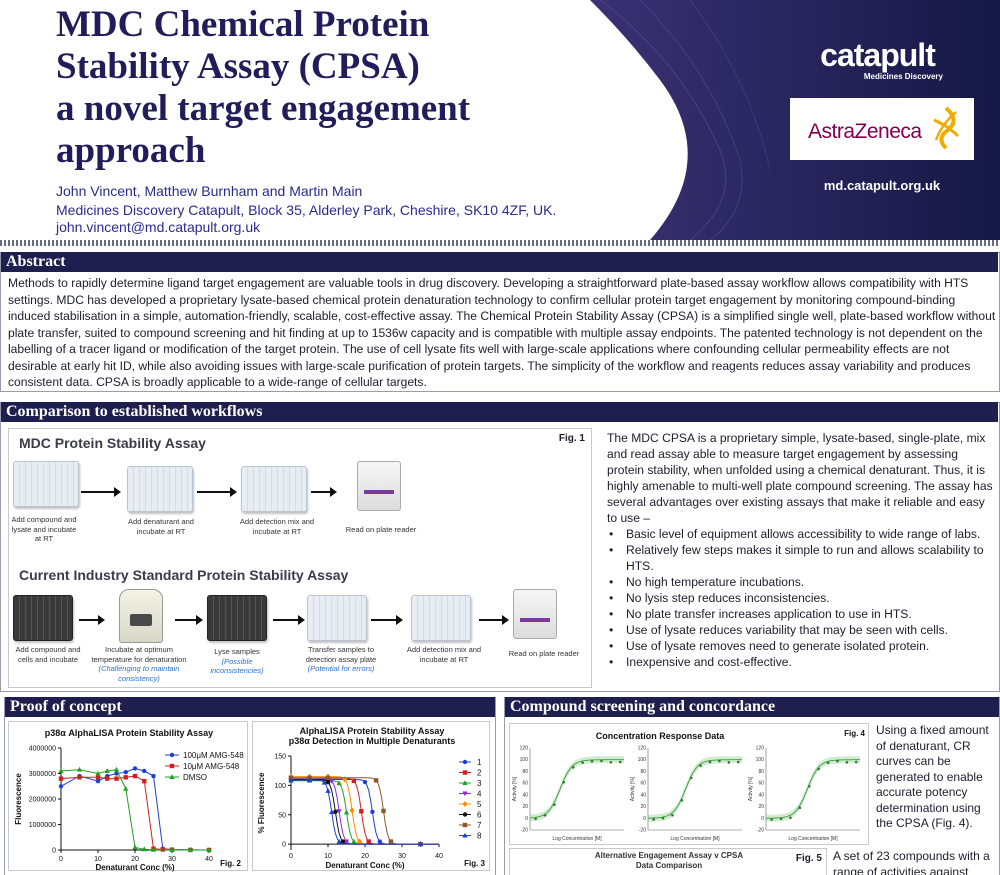 The image size is (1000, 875). What do you see at coordinates (474, 863) in the screenshot?
I see `figure-label: Fig. 3` at bounding box center [474, 863].